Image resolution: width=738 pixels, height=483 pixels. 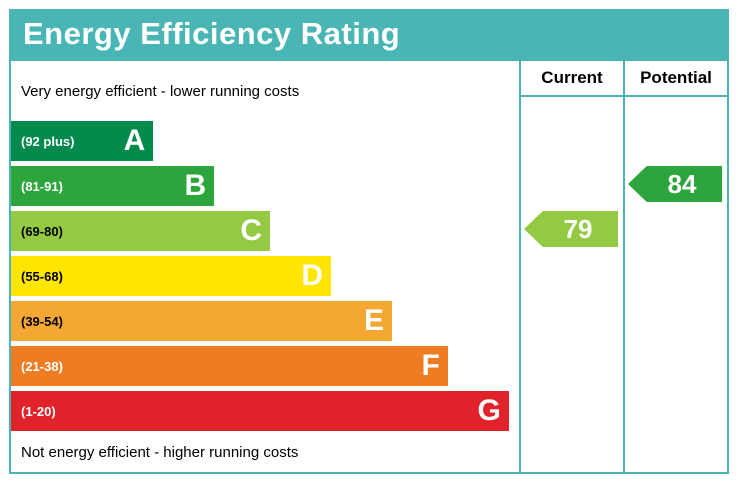 I want to click on band-letter: B, so click(x=195, y=185).